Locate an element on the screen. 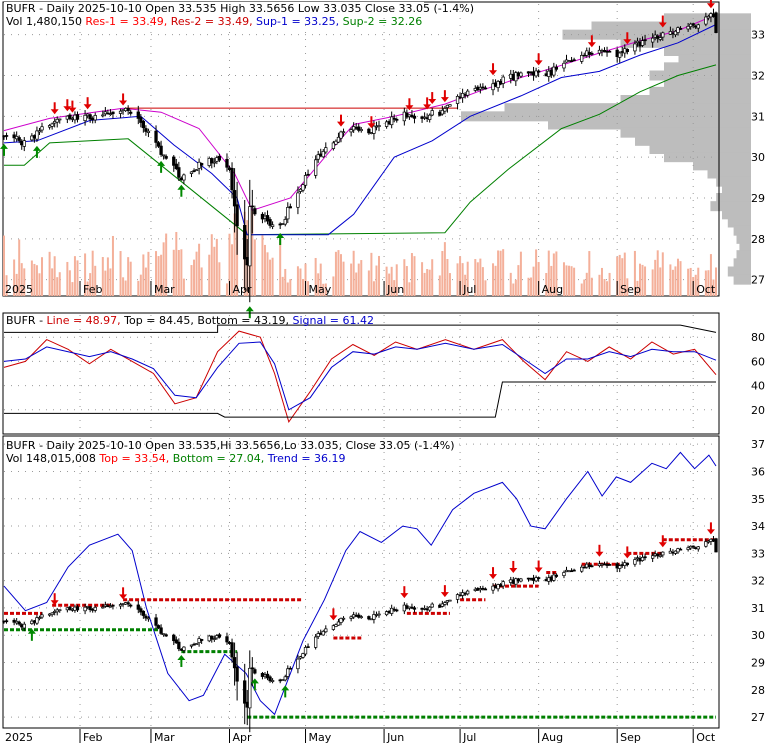 The width and height of the screenshot is (780, 745). title-part: Vol 1,480,150 is located at coordinates (44, 21).